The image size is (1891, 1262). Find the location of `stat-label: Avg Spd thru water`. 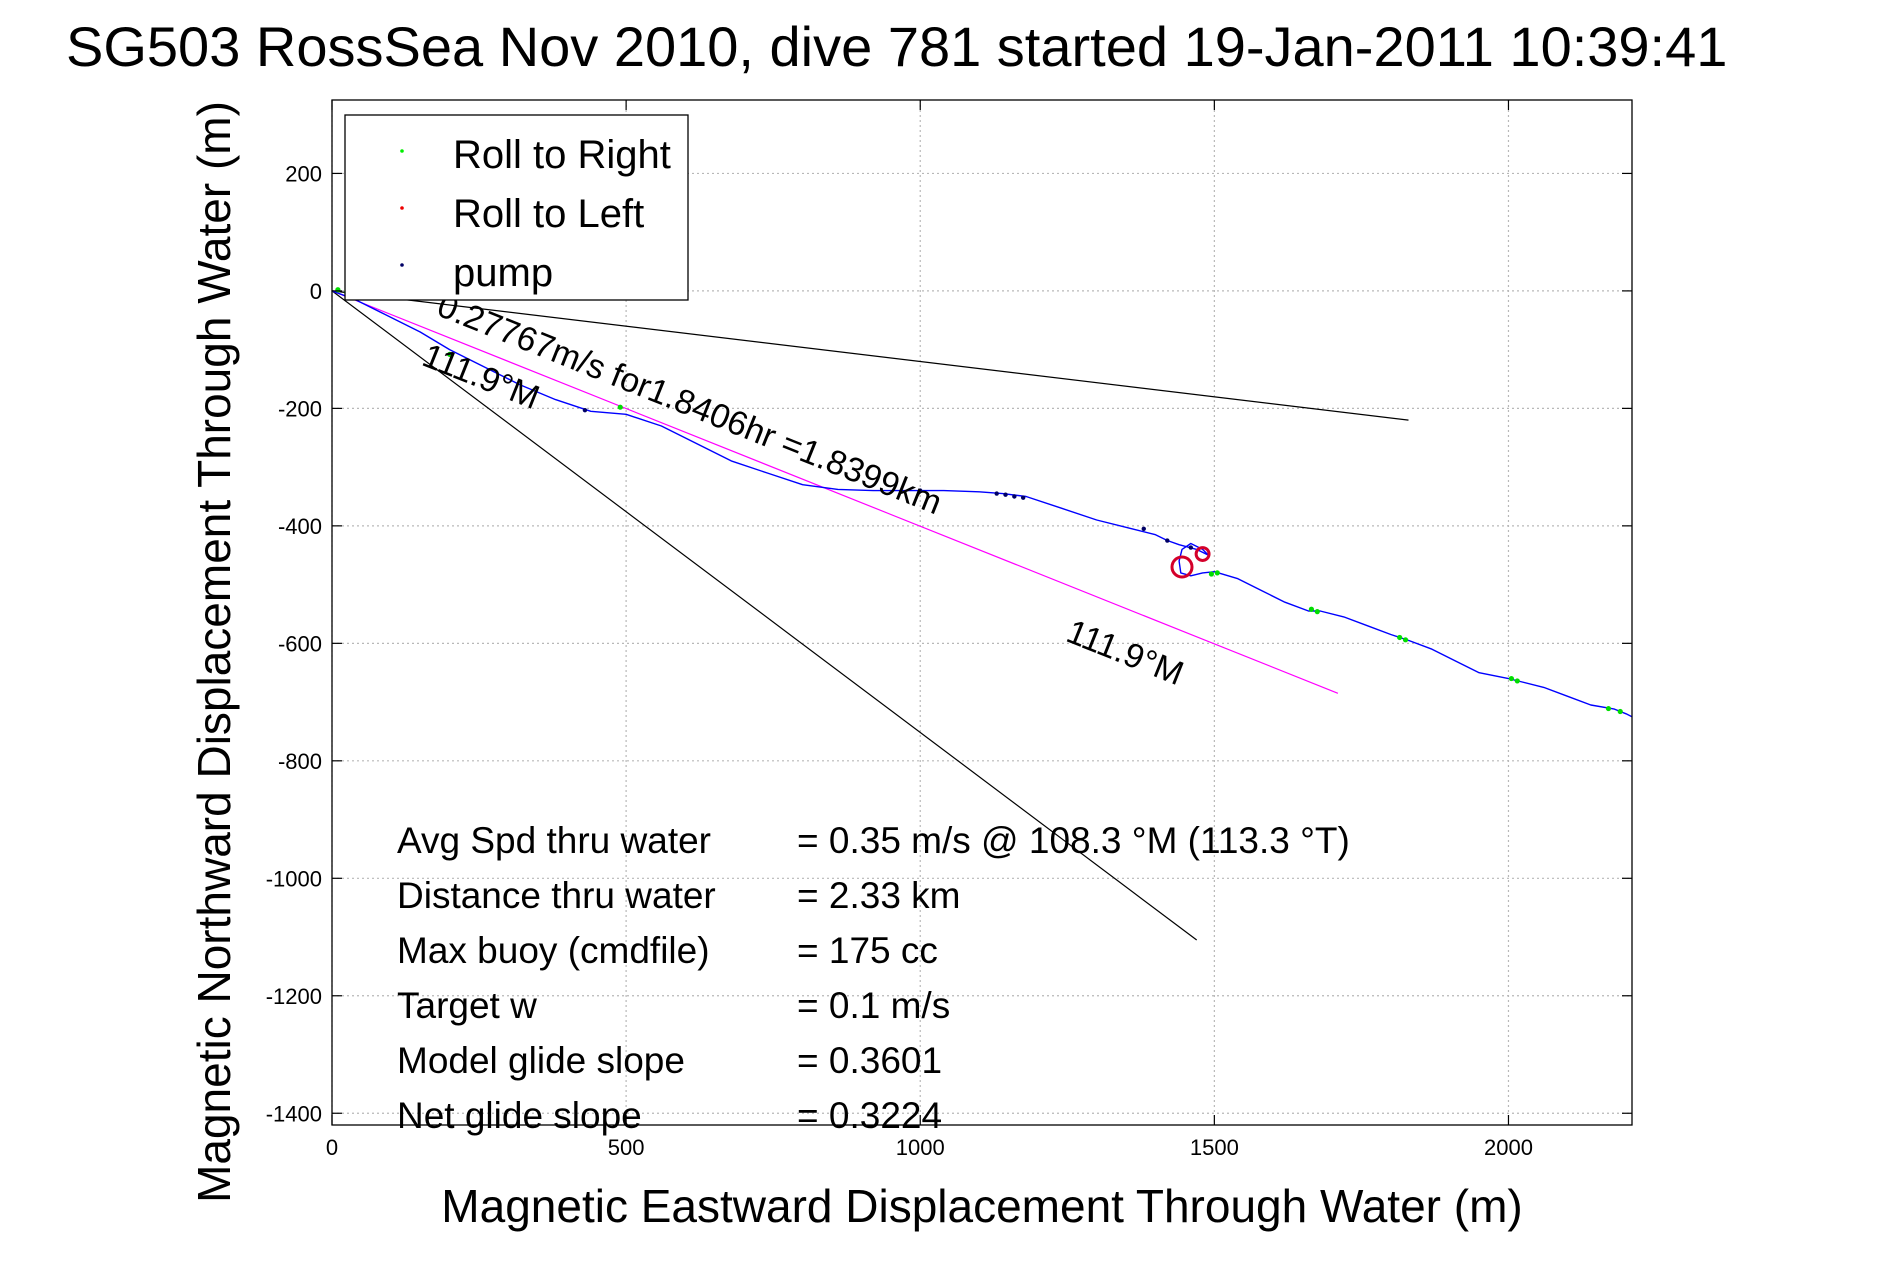

stat-label: Avg Spd thru water is located at coordinates (554, 840).